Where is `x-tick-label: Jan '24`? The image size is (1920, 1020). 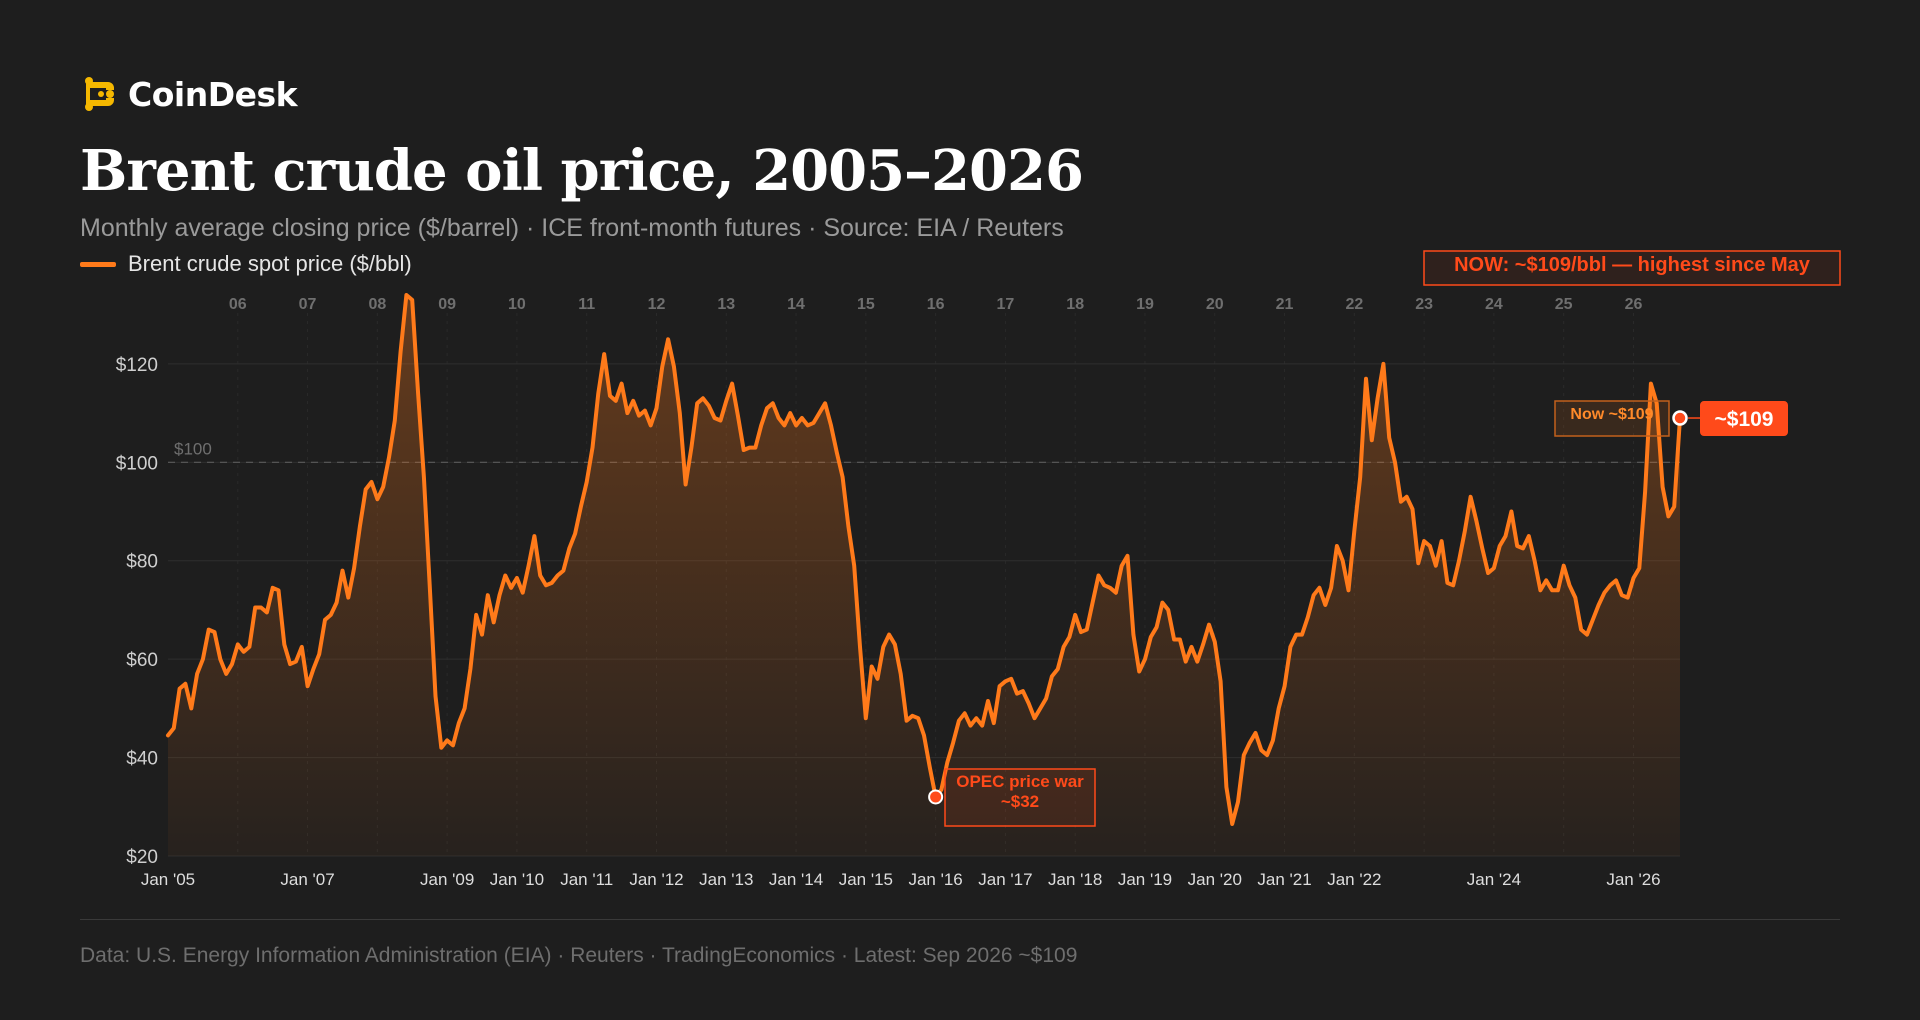
x-tick-label: Jan '24 is located at coordinates (1494, 879).